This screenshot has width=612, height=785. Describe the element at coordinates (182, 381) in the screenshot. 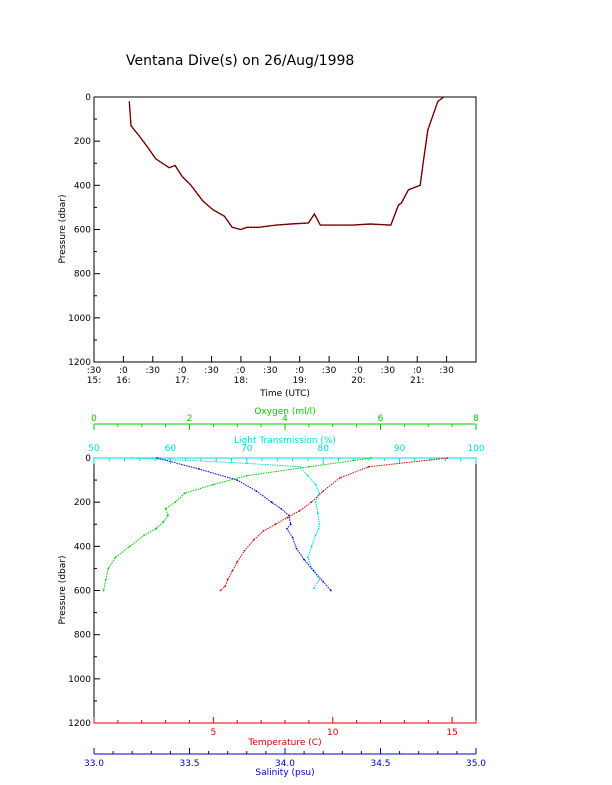

I see `x-tick-hour-label: 17:` at that location.